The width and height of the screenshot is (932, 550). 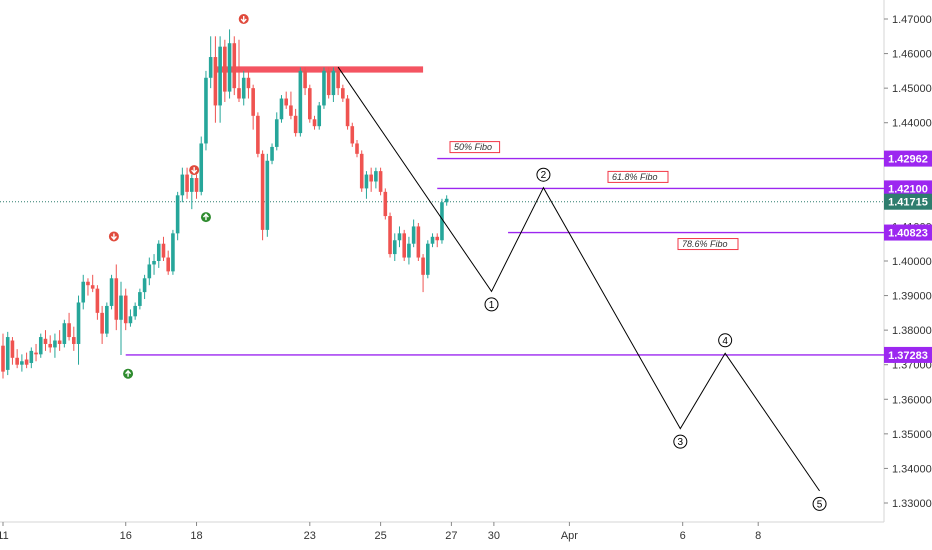 I want to click on time-axis: 11 16 18 23 25 27 30 Apr 6 8, so click(x=380, y=532).